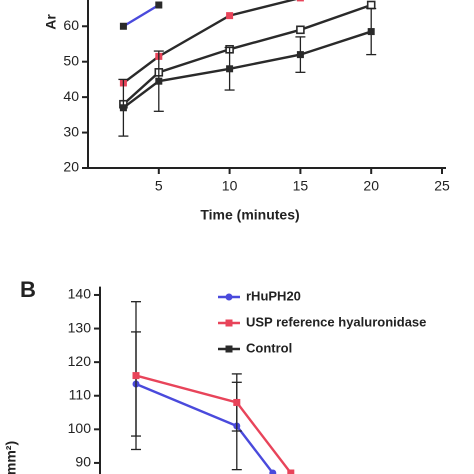  I want to click on y-axis-label: mm²), so click(11, 457).